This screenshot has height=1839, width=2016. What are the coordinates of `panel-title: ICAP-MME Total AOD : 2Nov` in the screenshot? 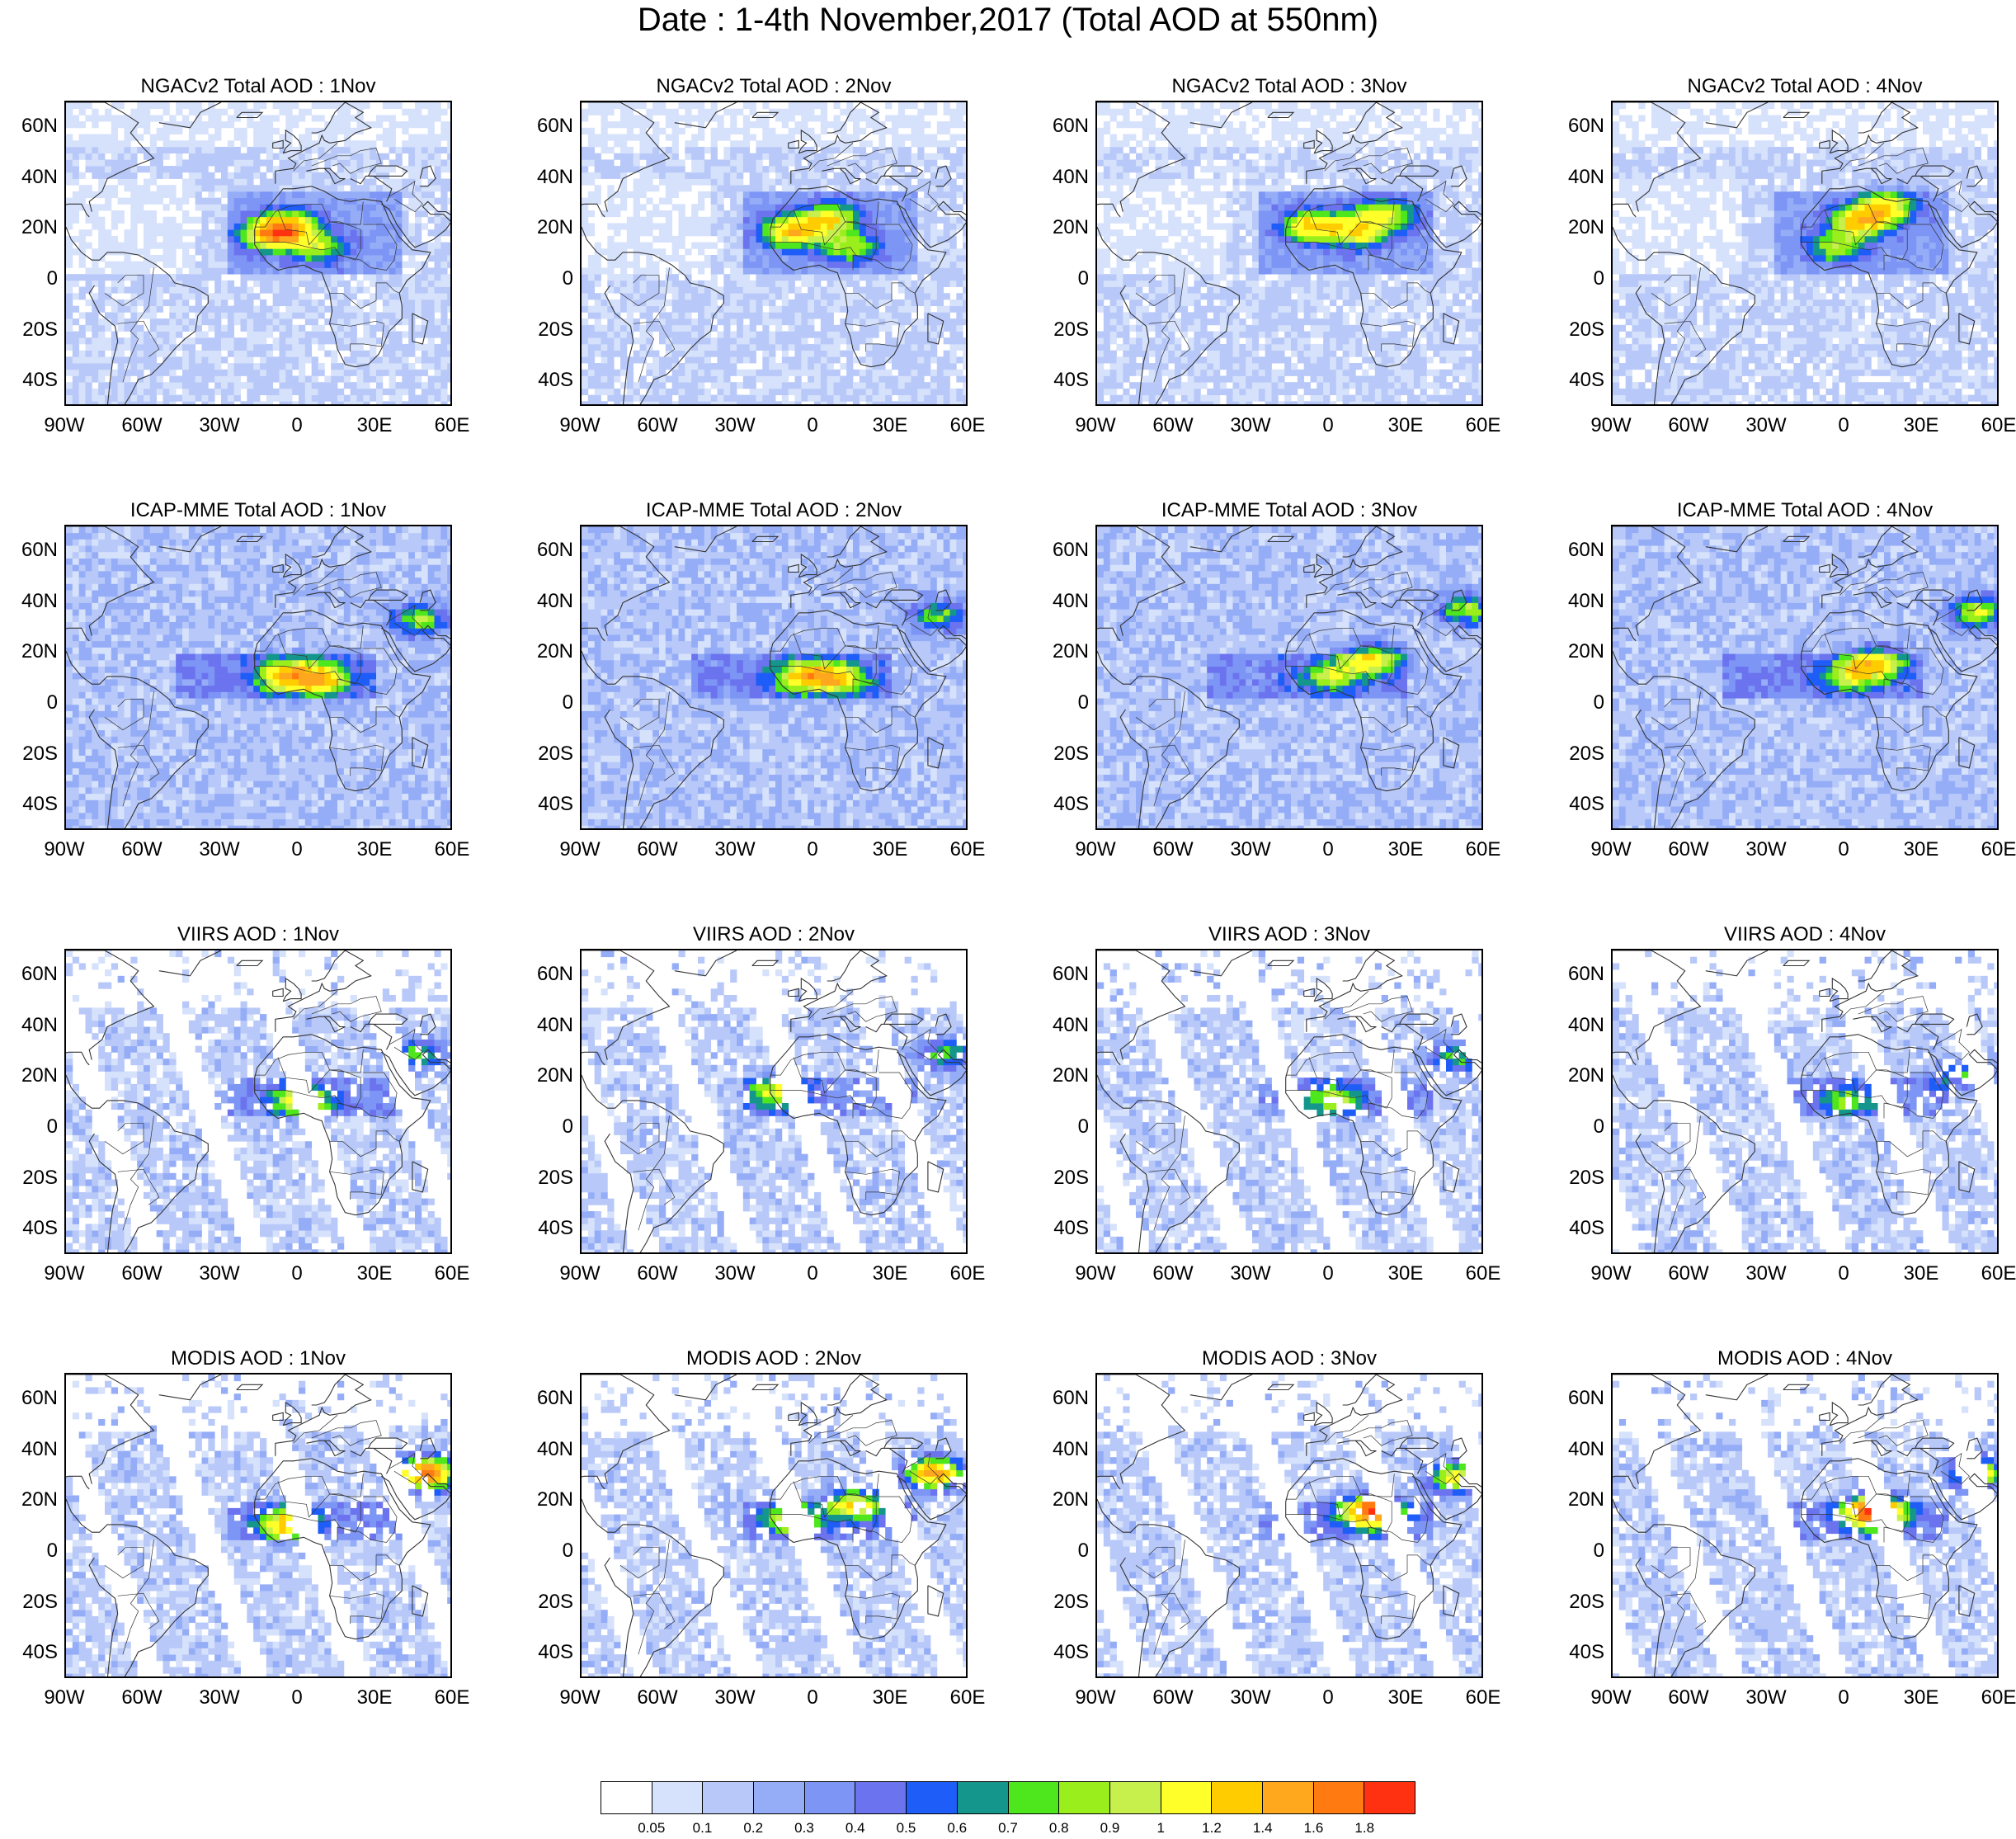 It's located at (774, 510).